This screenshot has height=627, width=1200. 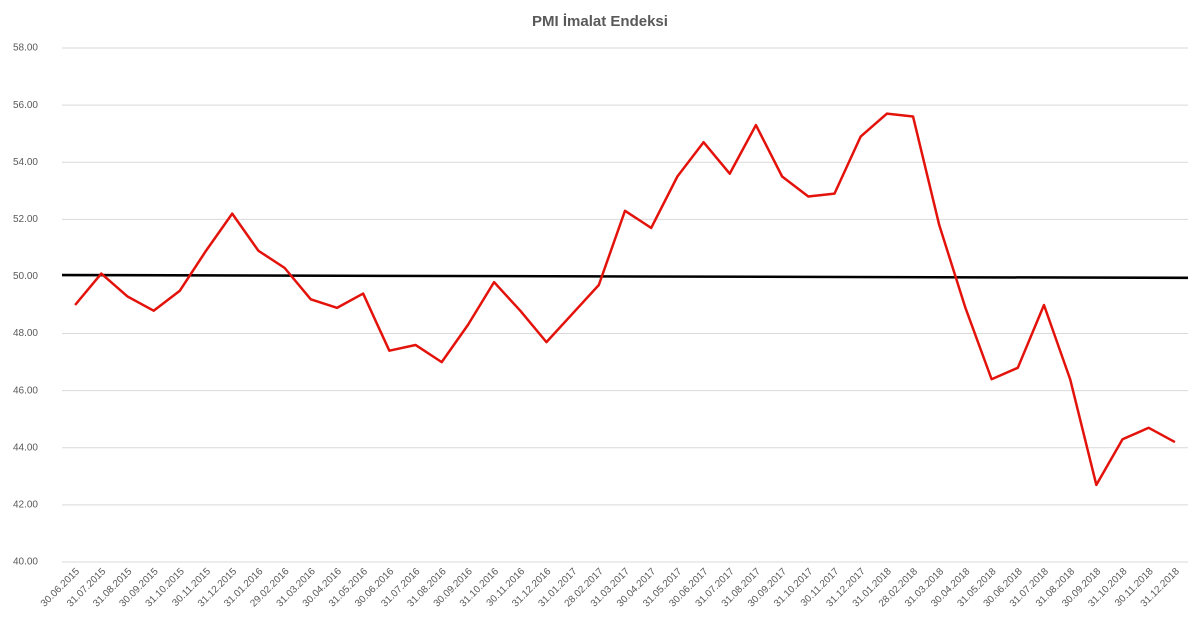 I want to click on y-tick-label: 48.00, so click(x=25, y=333).